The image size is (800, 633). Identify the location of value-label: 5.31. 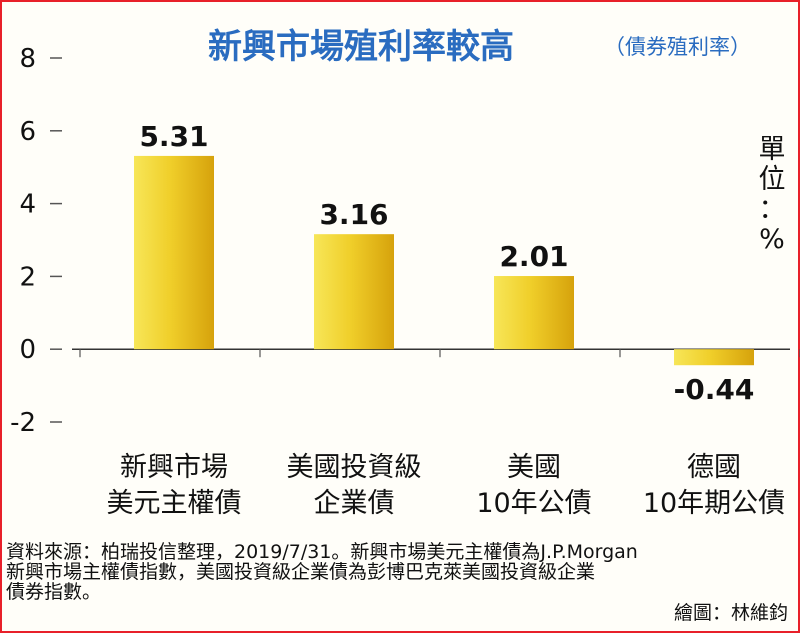
(173, 136).